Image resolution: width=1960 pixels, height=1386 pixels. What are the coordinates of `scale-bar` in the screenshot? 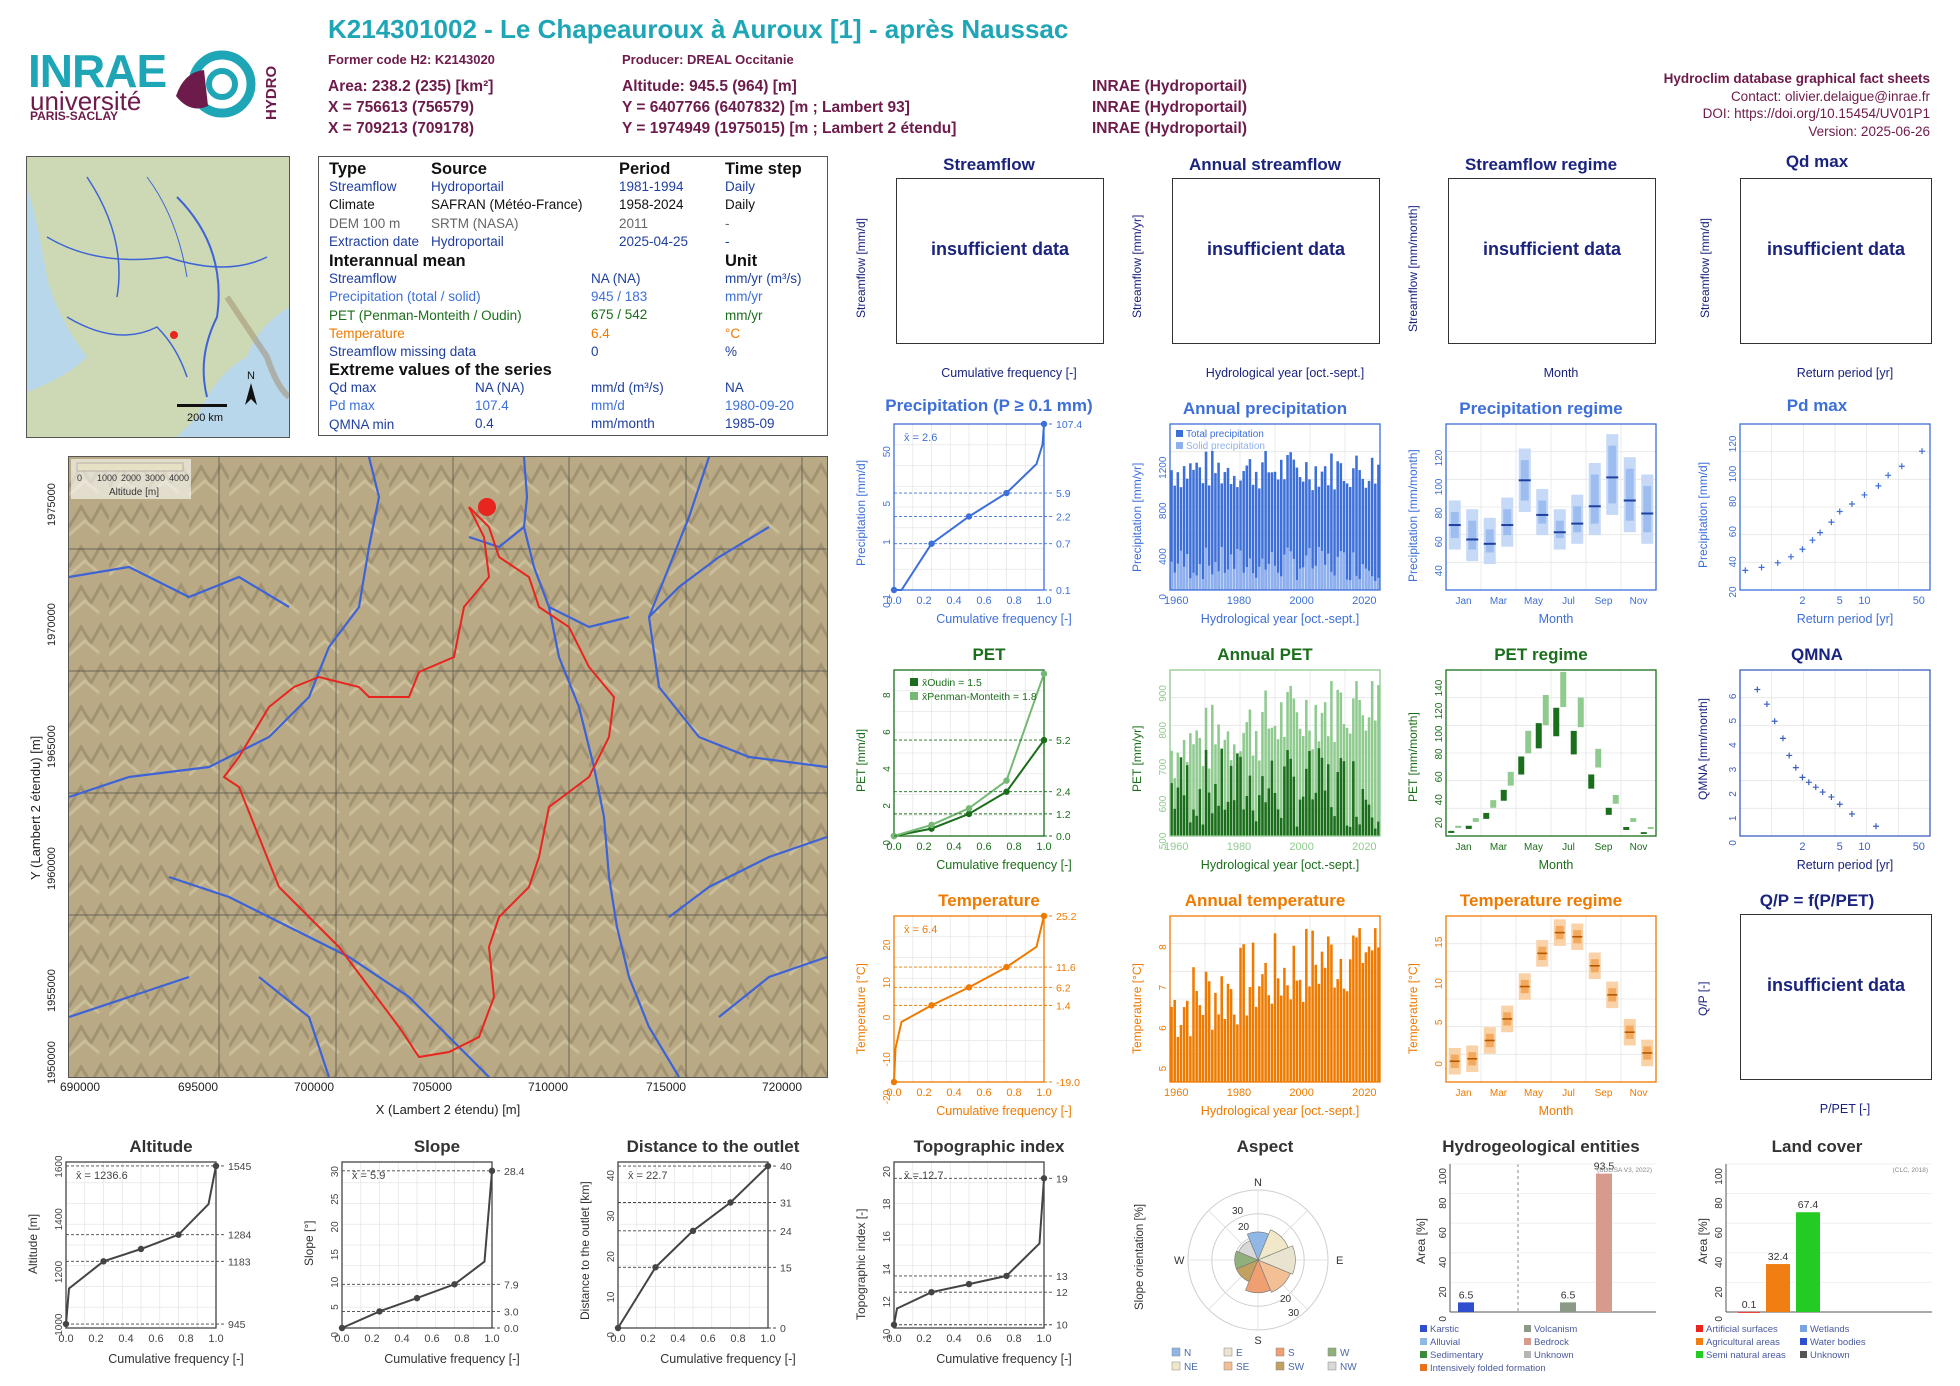 It's located at (202, 405).